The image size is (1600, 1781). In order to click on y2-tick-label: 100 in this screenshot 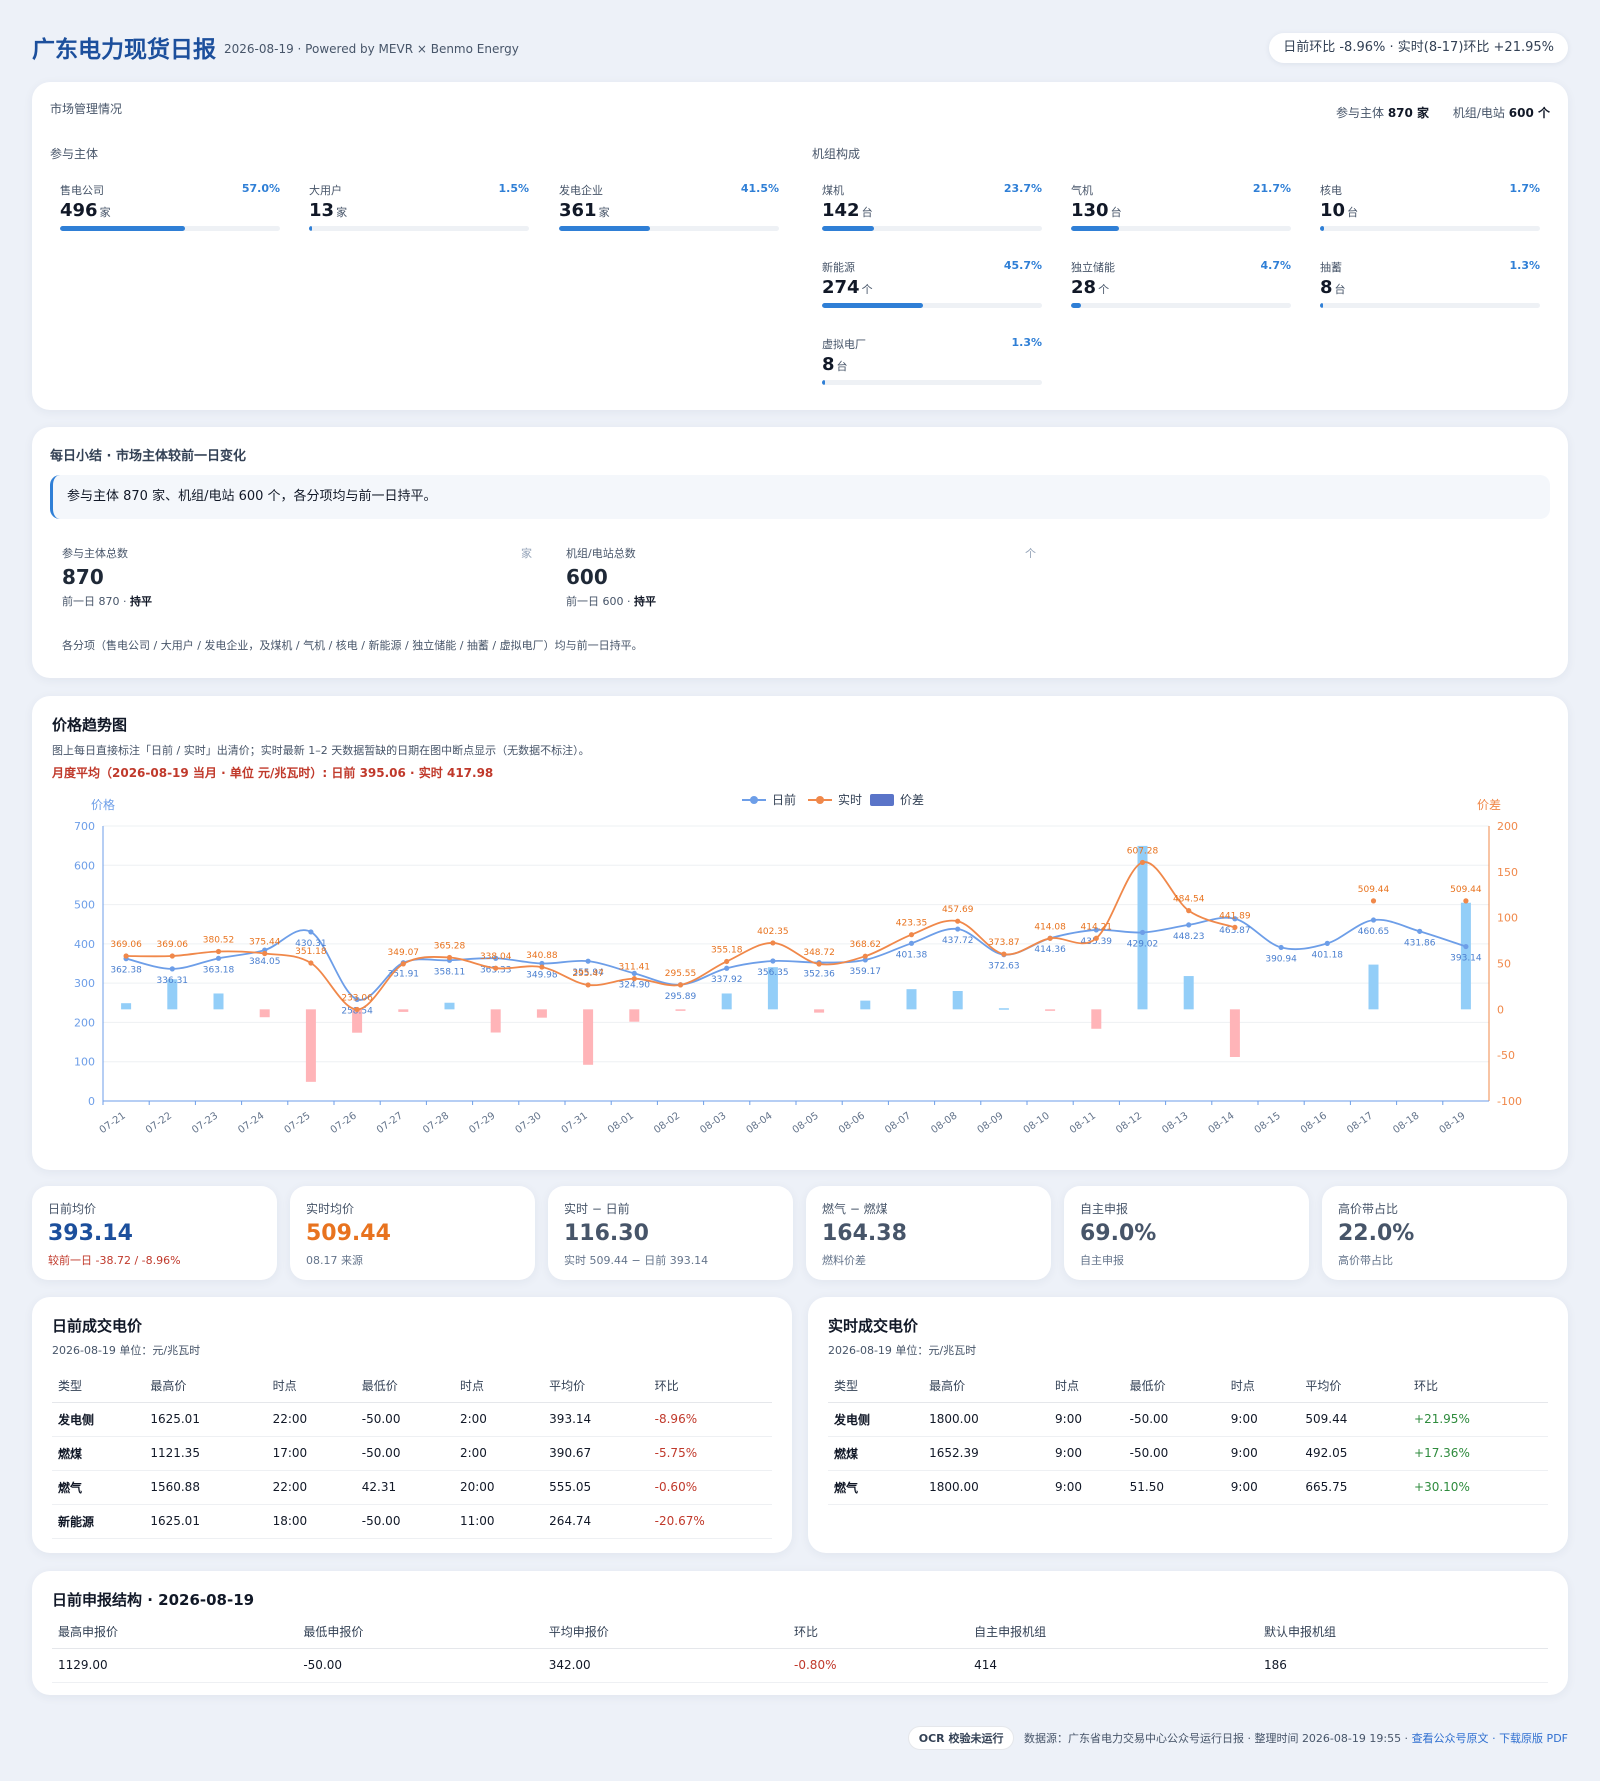, I will do `click(1507, 918)`.